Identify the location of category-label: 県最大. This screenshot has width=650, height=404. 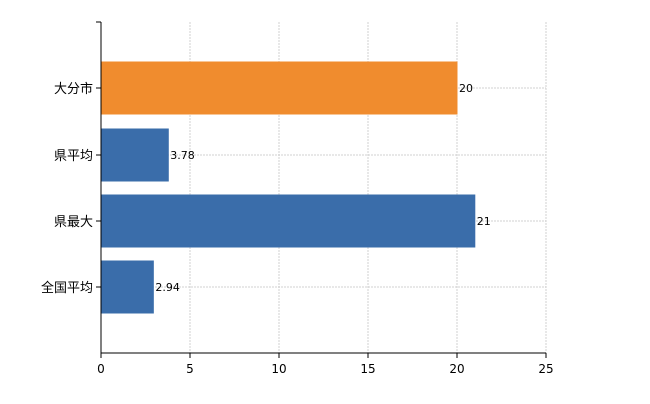
(73, 222).